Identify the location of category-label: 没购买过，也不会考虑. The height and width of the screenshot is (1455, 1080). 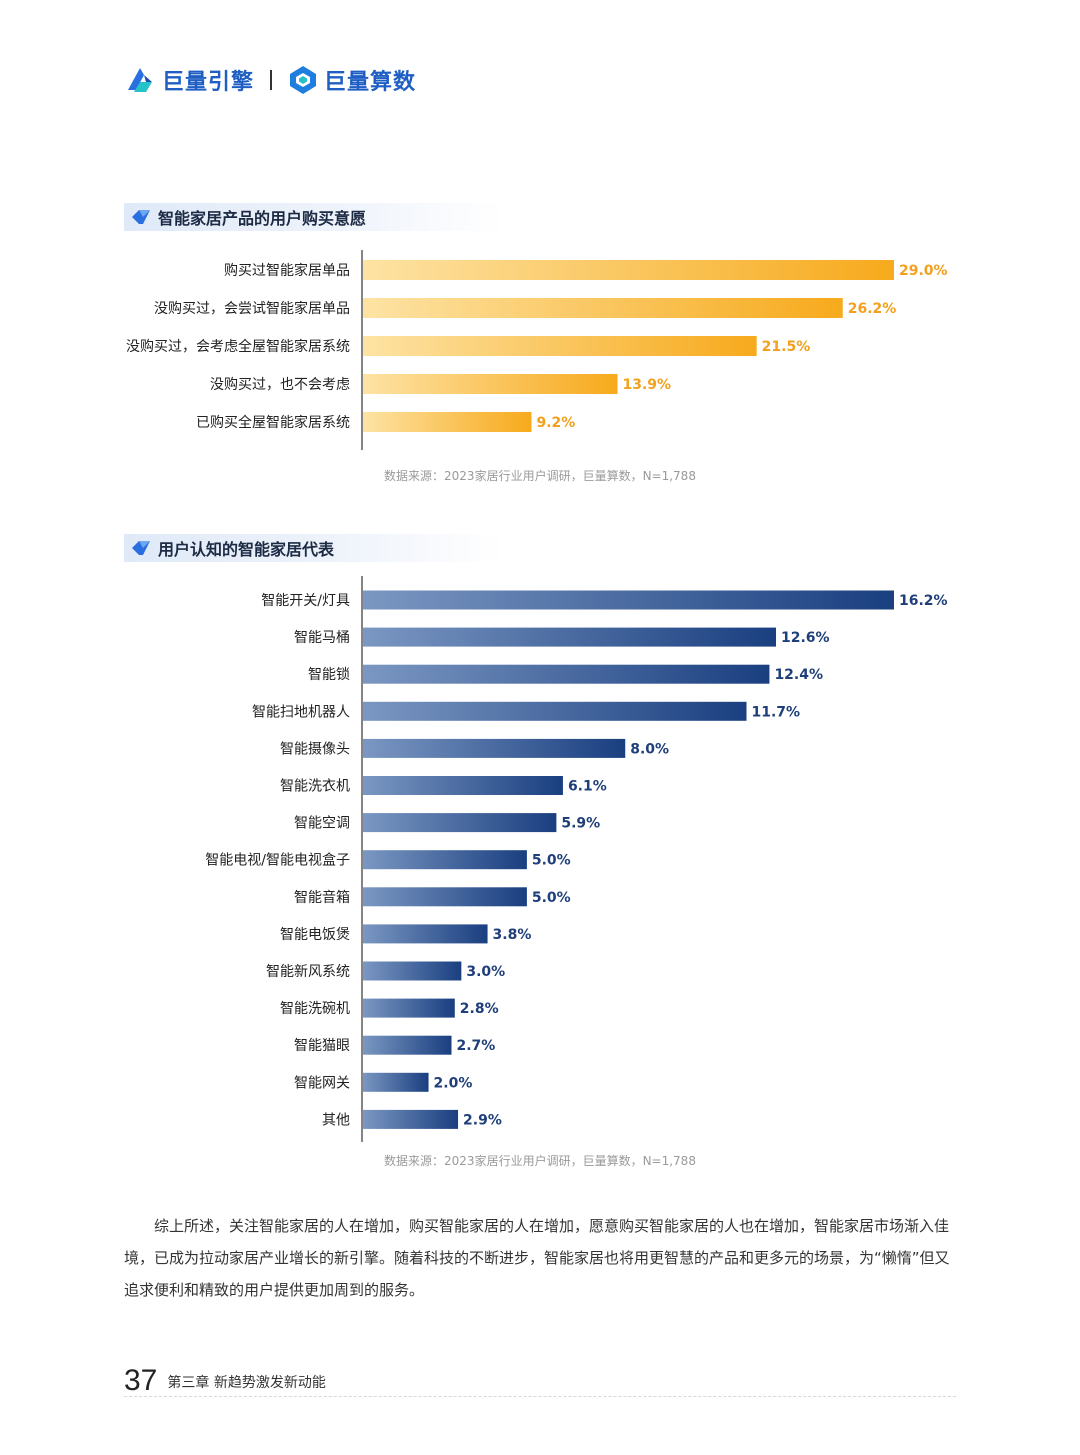
(280, 385).